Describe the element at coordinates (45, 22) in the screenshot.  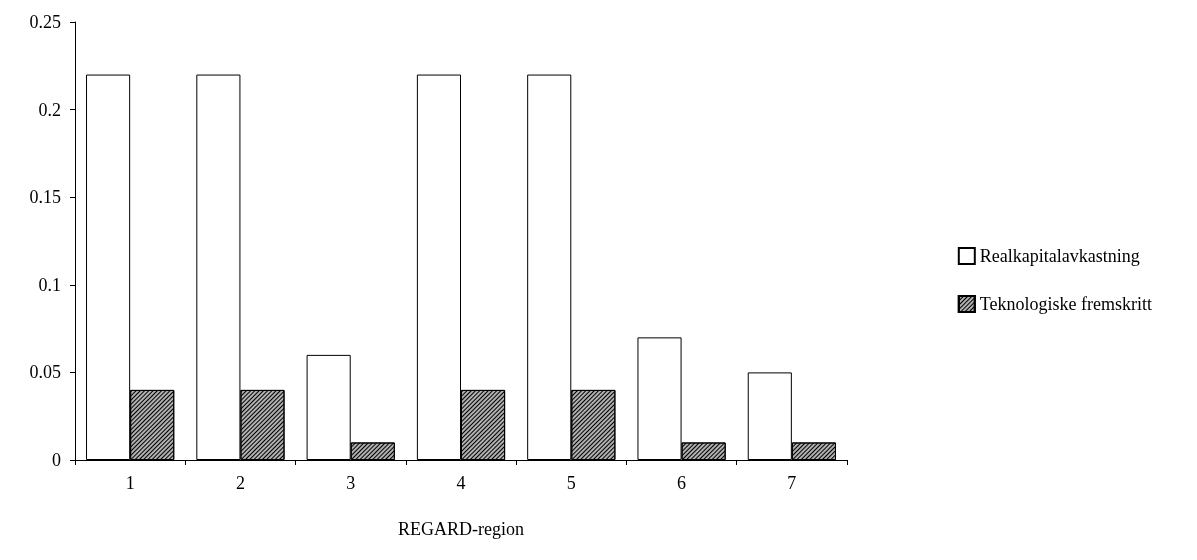
I see `y-tick-label: 0.25` at that location.